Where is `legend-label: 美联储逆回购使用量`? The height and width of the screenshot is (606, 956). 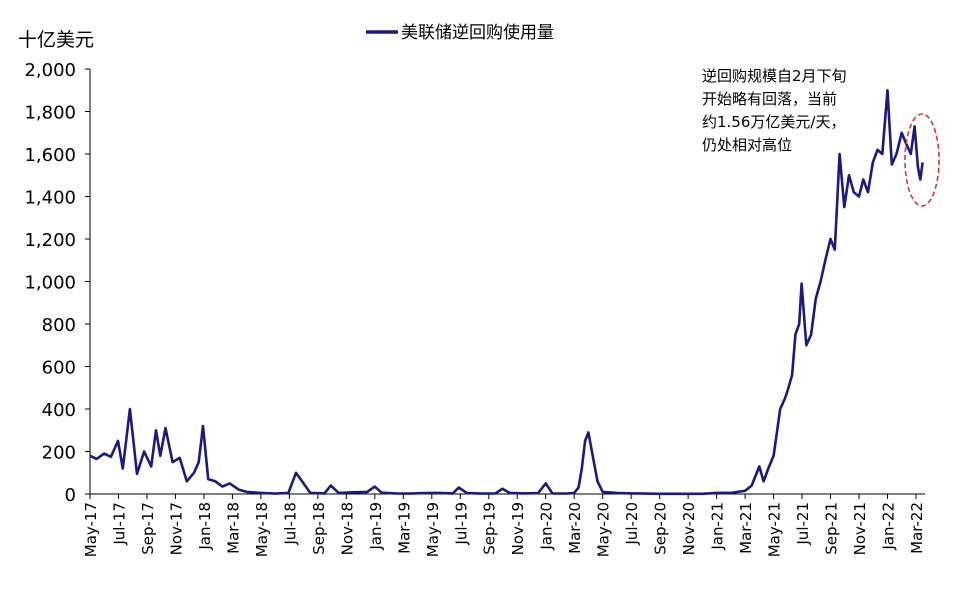 legend-label: 美联储逆回购使用量 is located at coordinates (477, 32).